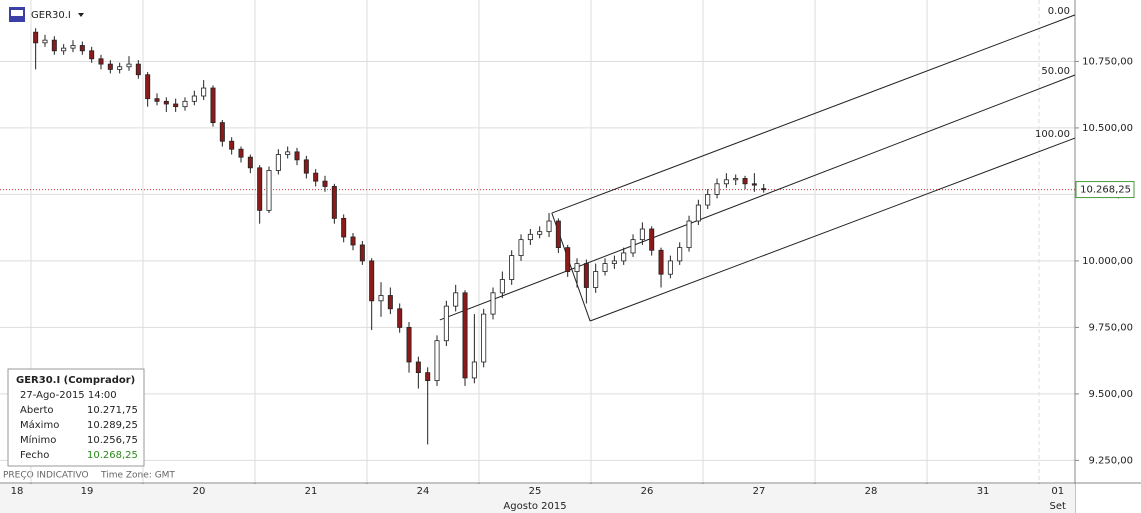 Image resolution: width=1141 pixels, height=513 pixels. I want to click on month-label: Agosto 2015, so click(534, 506).